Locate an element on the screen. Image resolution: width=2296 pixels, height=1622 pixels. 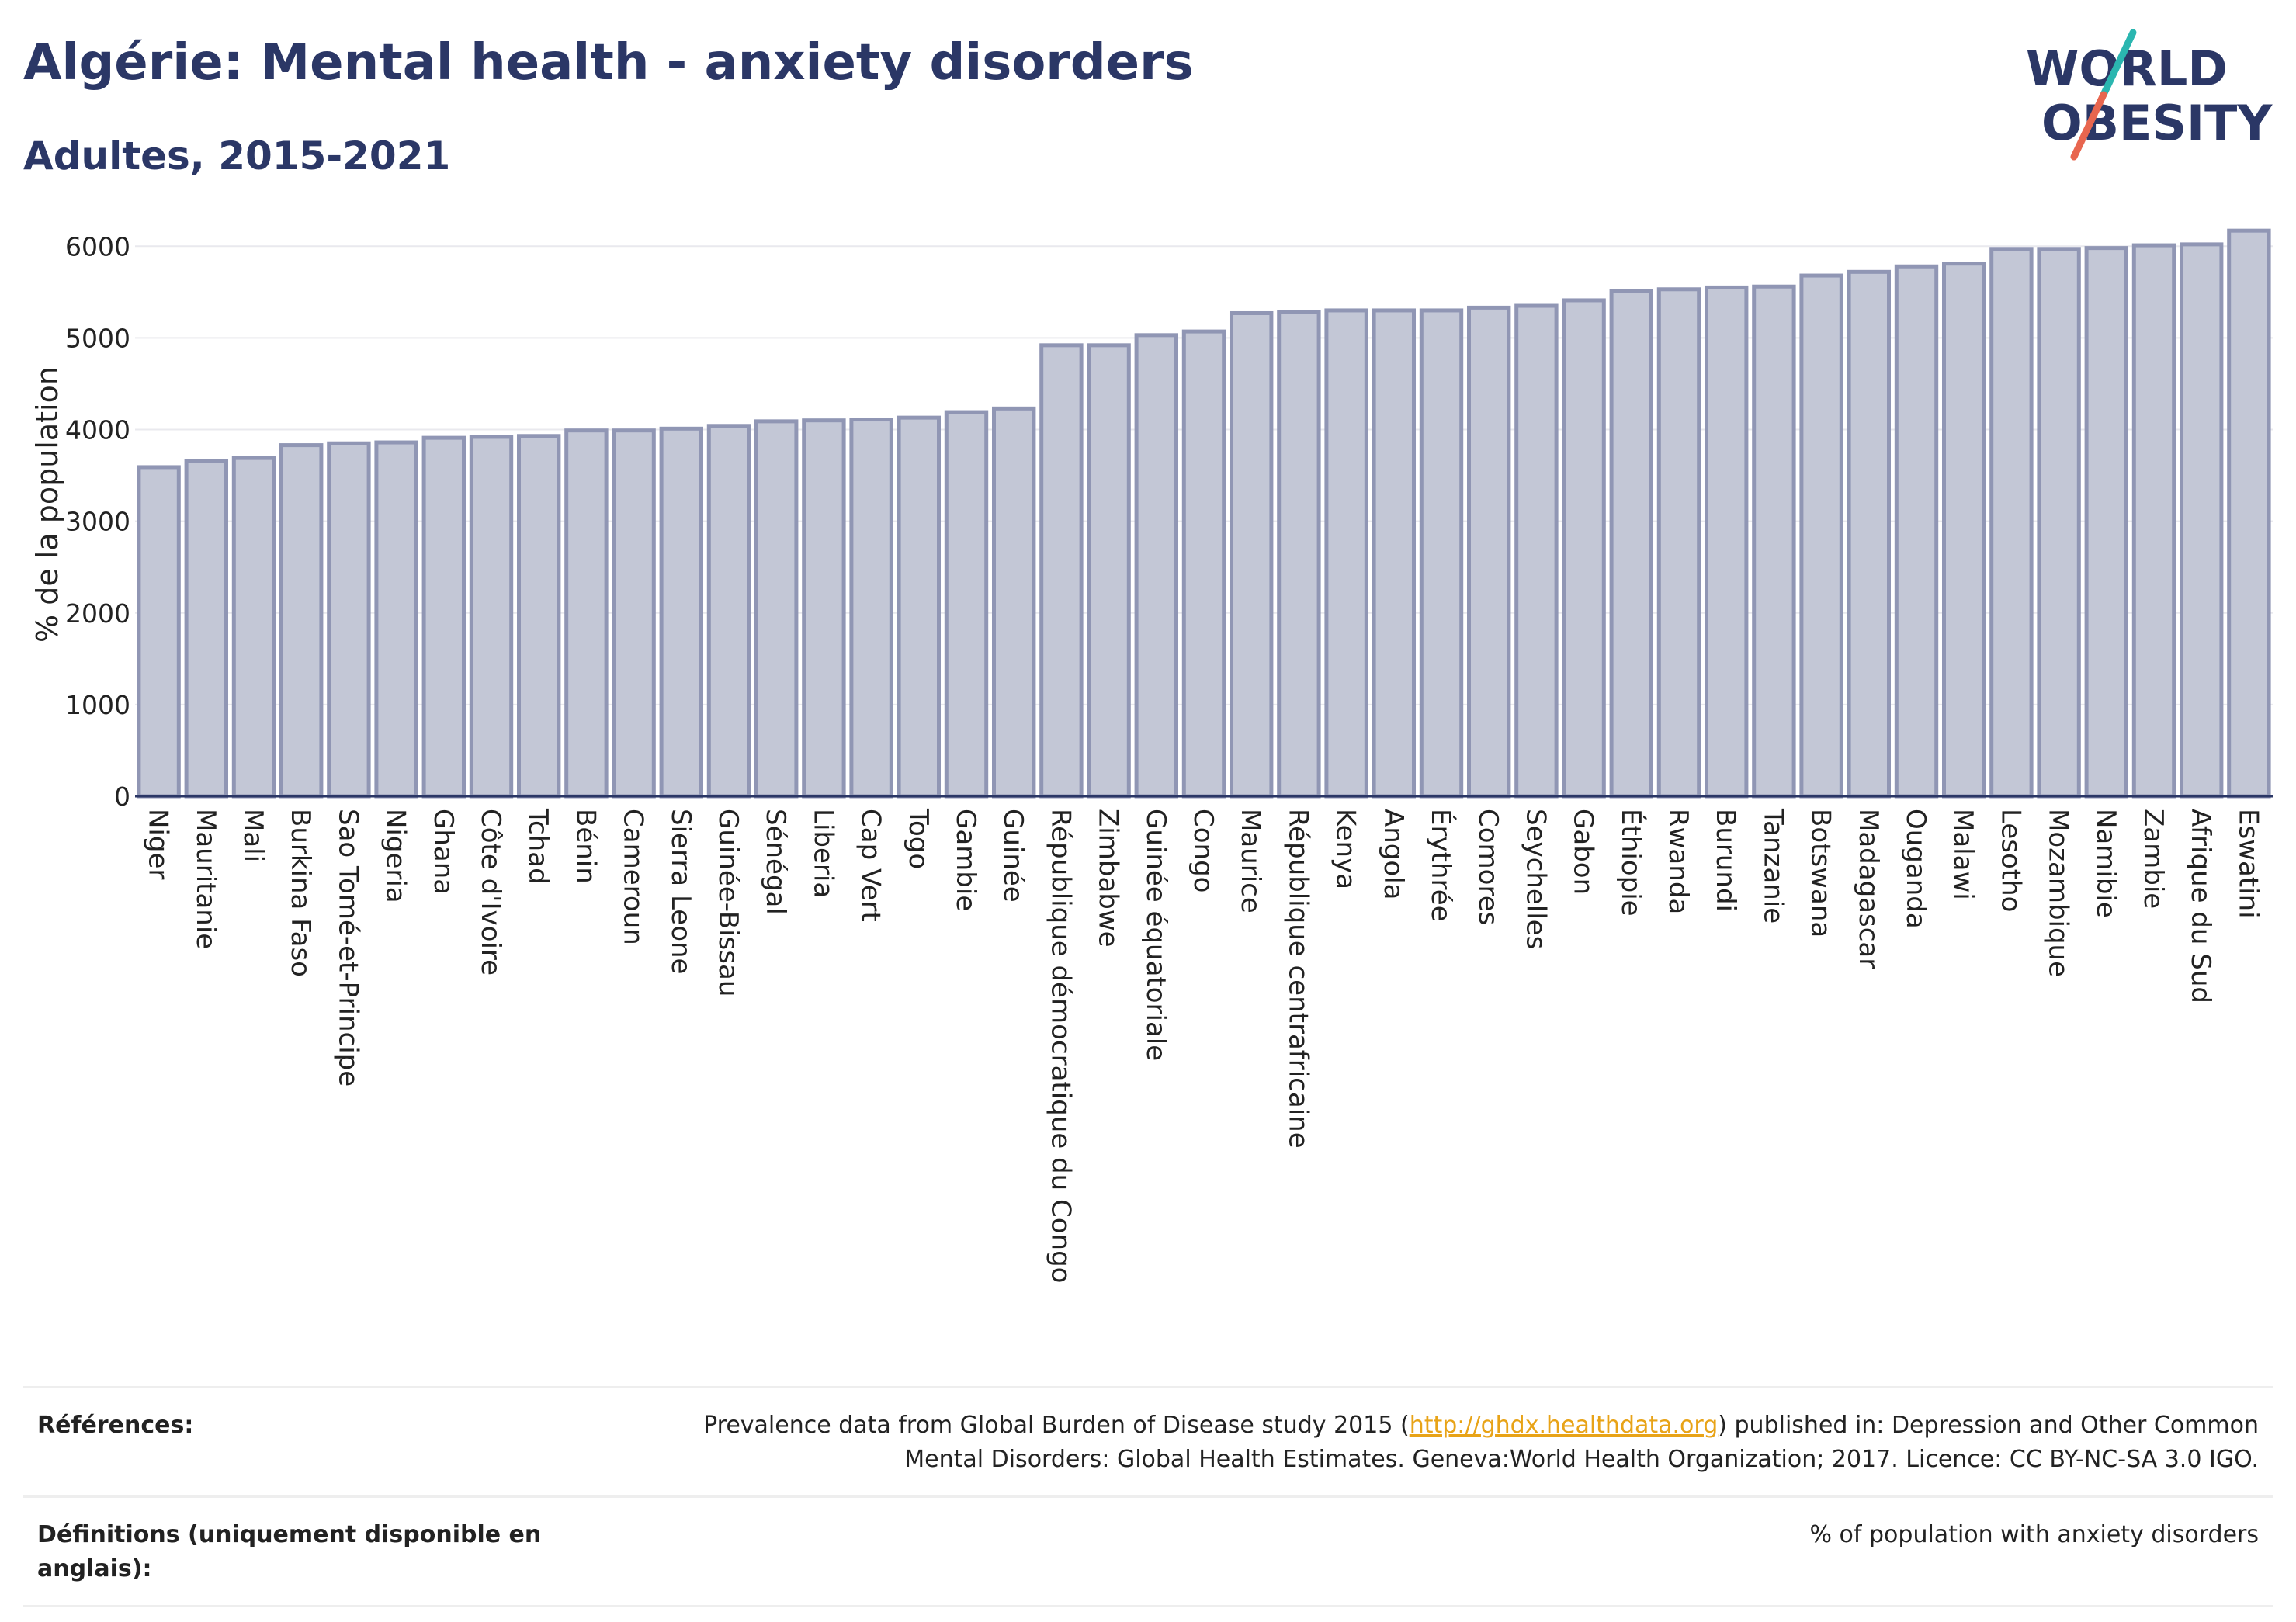
x-tick-label: Burkina Faso is located at coordinates (300, 893).